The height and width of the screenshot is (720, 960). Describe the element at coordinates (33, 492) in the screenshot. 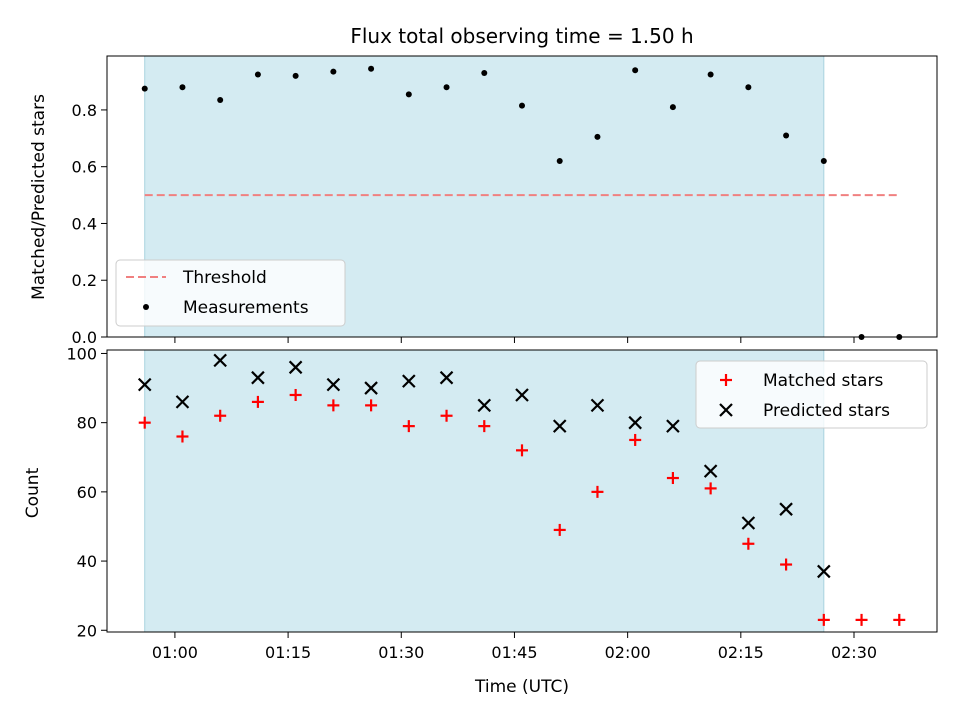

I see `bottom-y-axis-label: Count` at that location.